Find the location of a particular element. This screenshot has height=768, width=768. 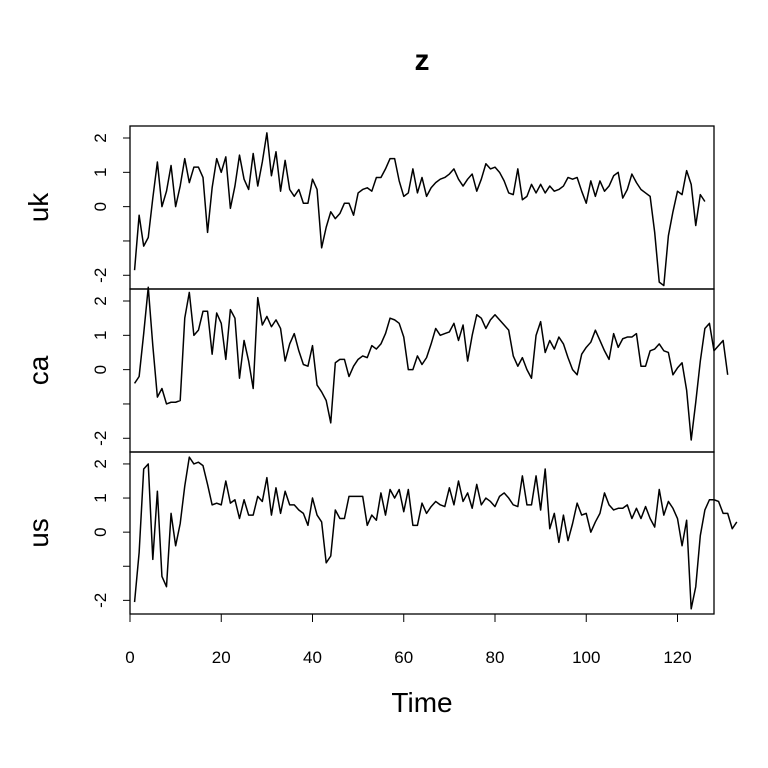

y-tick-label-ca: 1 is located at coordinates (100, 335).